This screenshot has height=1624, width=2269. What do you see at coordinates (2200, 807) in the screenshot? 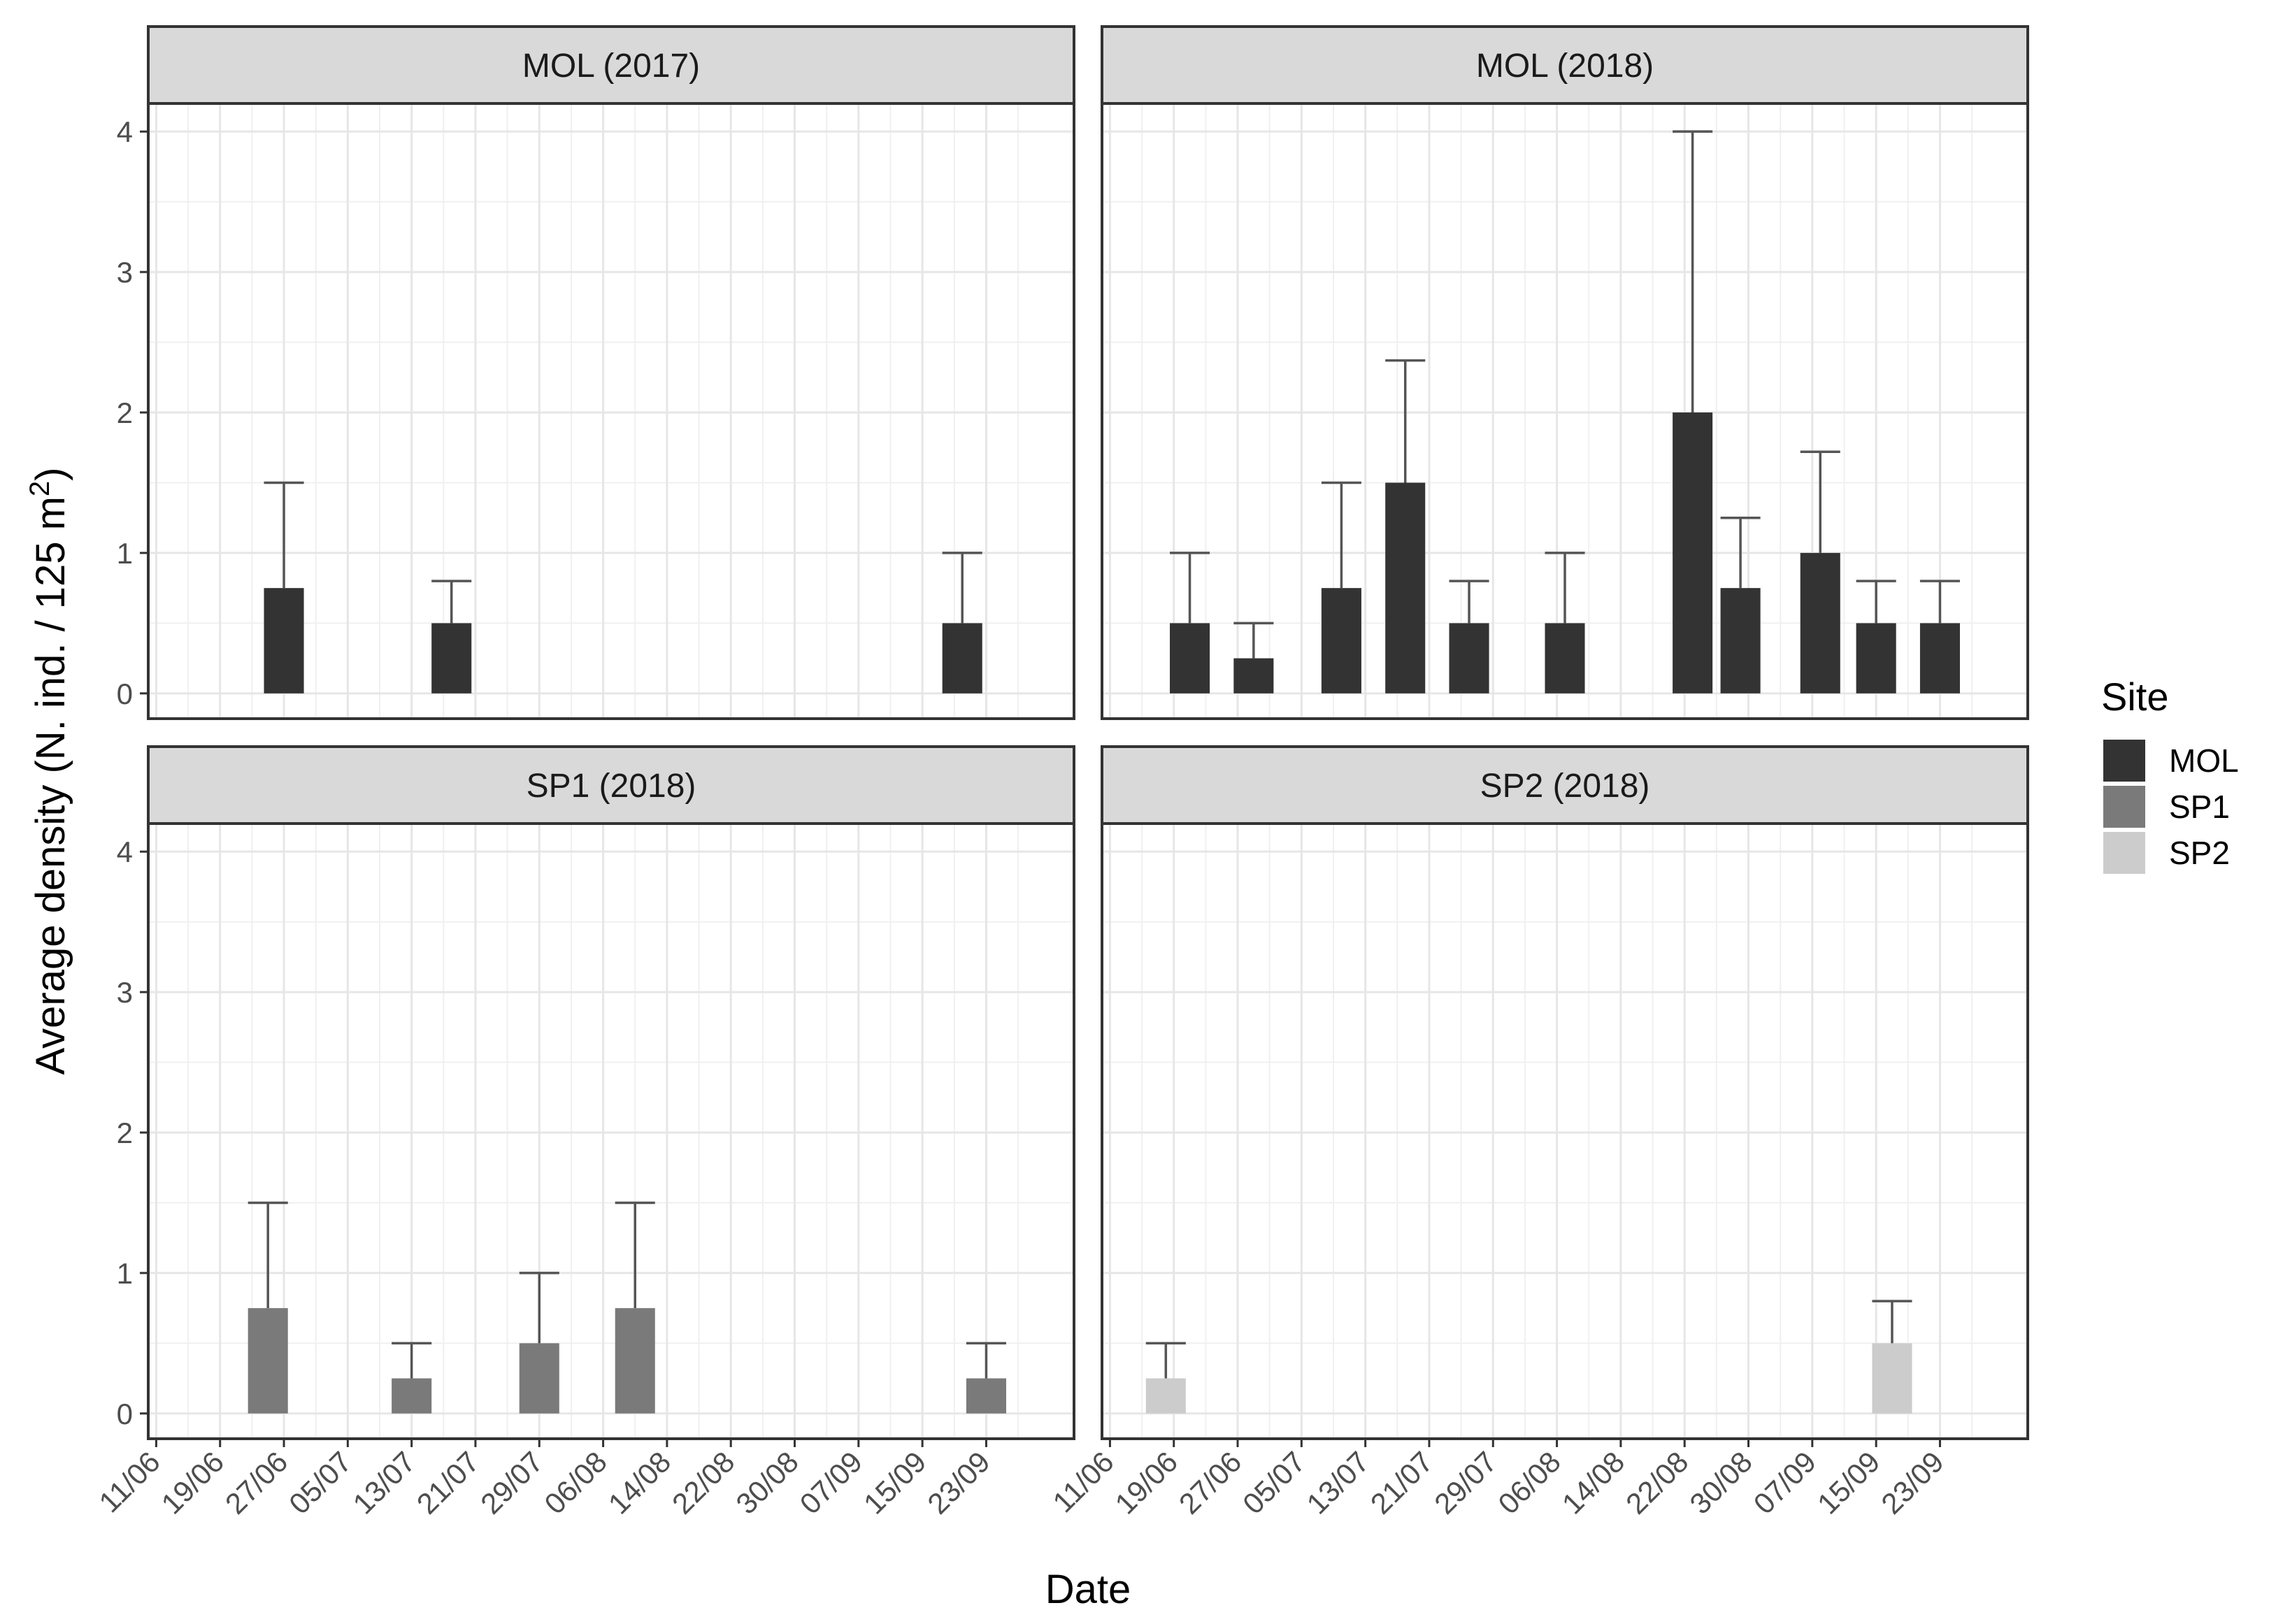
I see `legend-label-sp1: SP1` at bounding box center [2200, 807].